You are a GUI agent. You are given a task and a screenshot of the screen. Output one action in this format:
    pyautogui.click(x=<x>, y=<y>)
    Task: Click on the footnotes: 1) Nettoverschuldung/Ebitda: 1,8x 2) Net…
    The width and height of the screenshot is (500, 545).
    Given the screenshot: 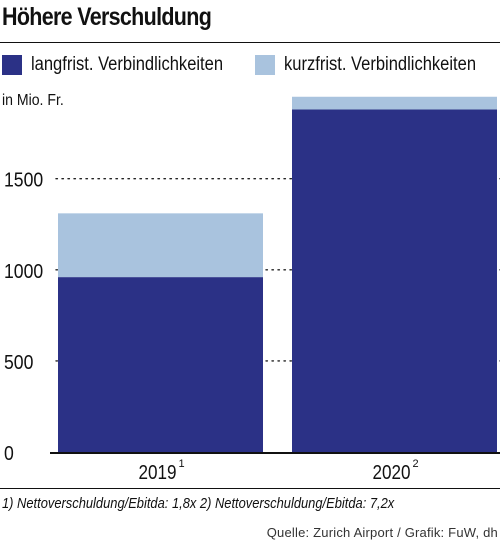 What is the action you would take?
    pyautogui.click(x=198, y=503)
    